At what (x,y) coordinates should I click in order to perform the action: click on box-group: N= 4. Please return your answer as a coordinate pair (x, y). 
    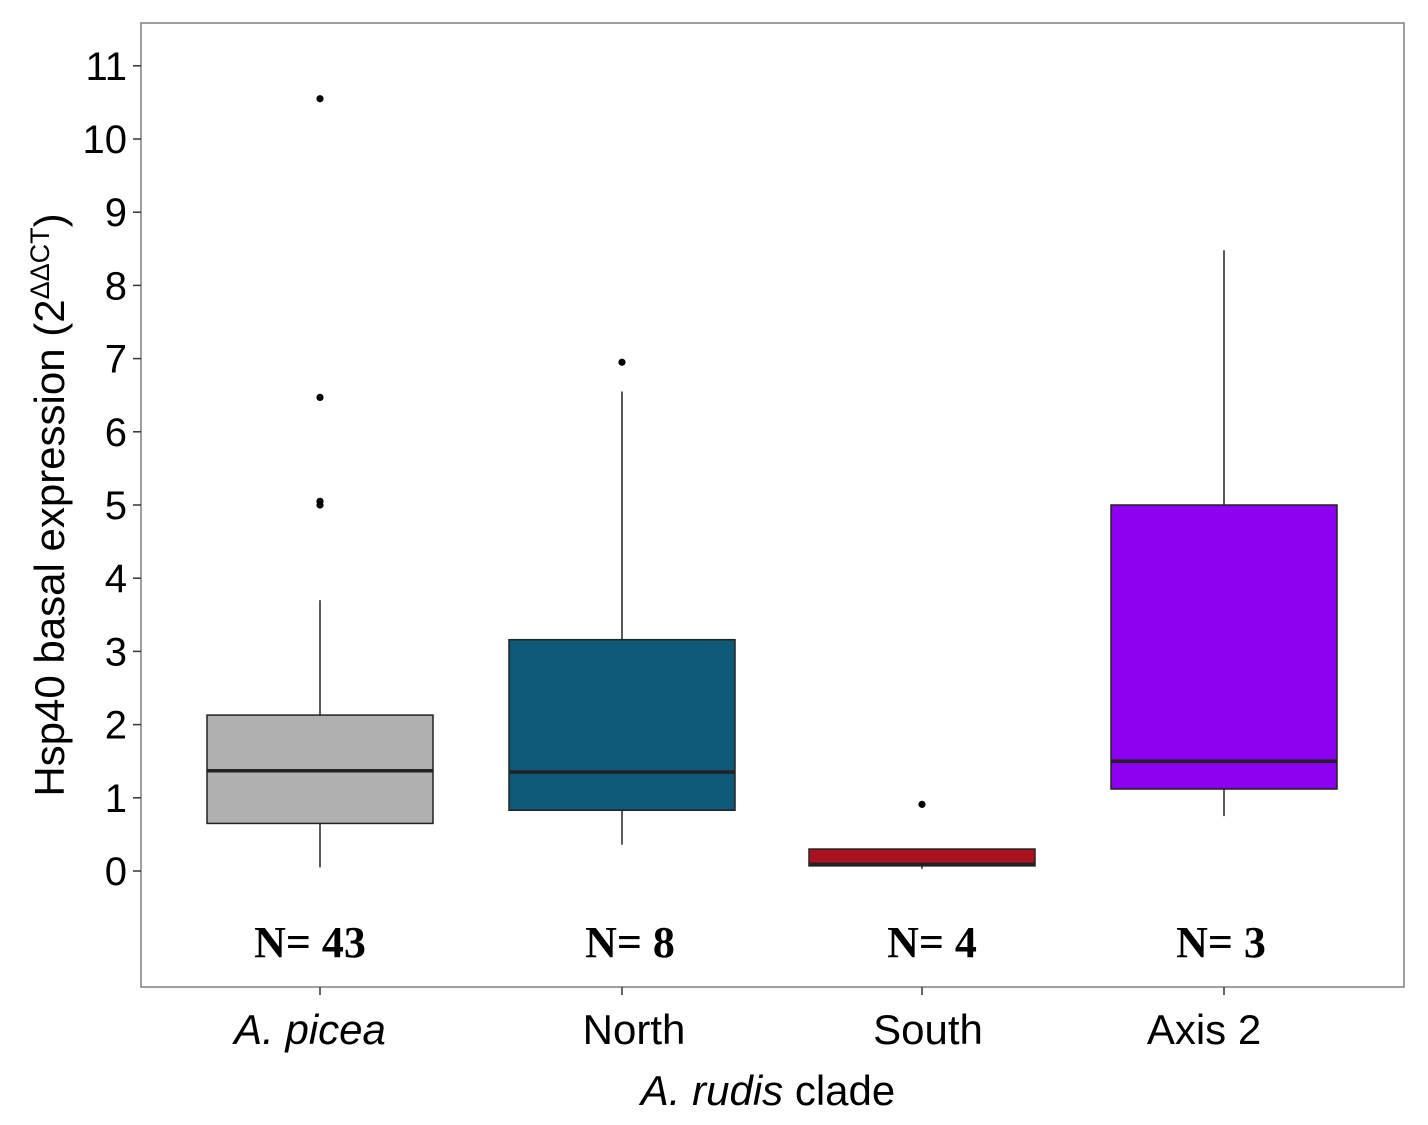
    Looking at the image, I should click on (922, 883).